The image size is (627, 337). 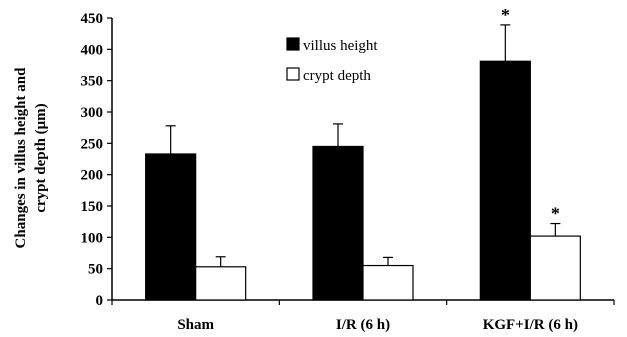 I want to click on y-axis-title-line-2: crypt depth (μm), so click(x=41, y=157).